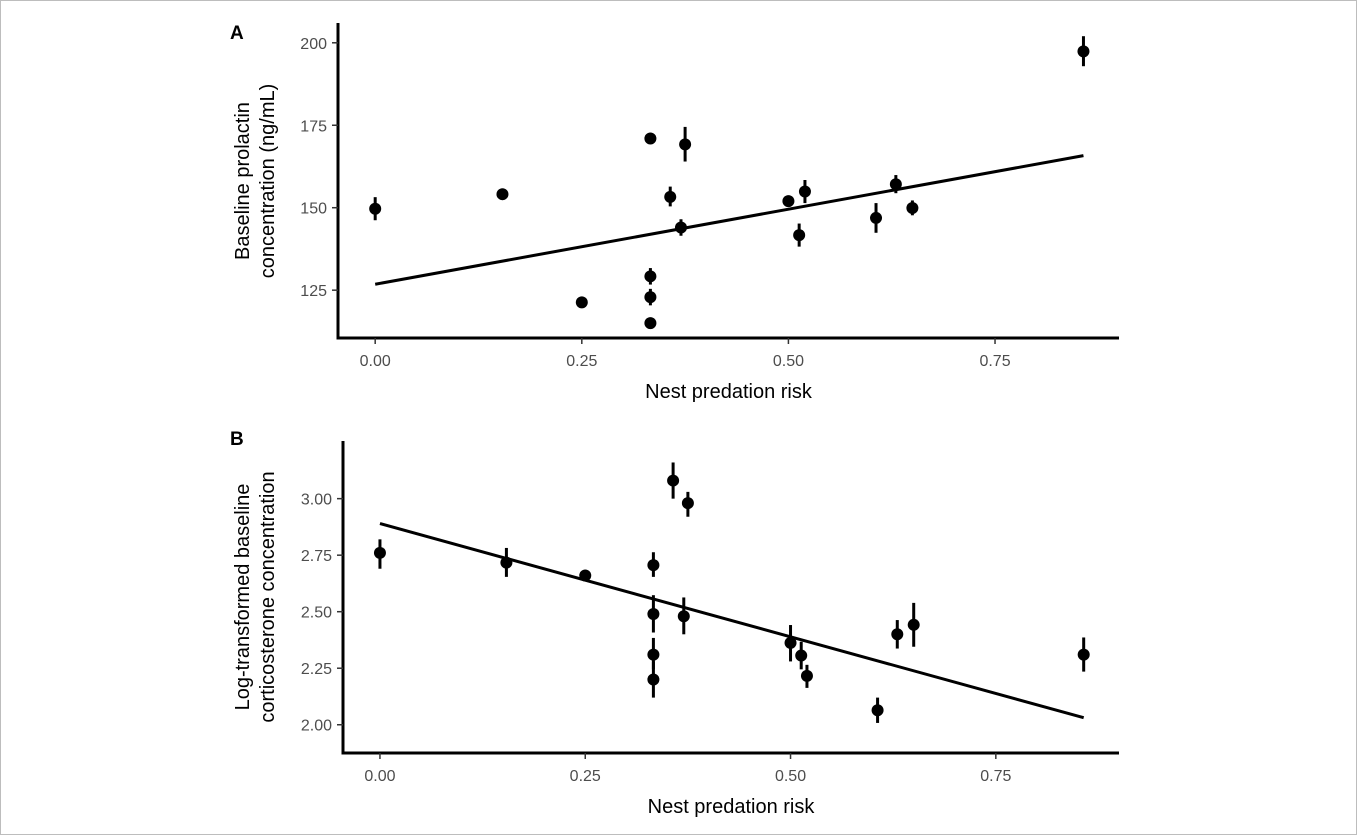 Image resolution: width=1357 pixels, height=839 pixels. Describe the element at coordinates (316, 669) in the screenshot. I see `y-tick-label: 2.25` at that location.